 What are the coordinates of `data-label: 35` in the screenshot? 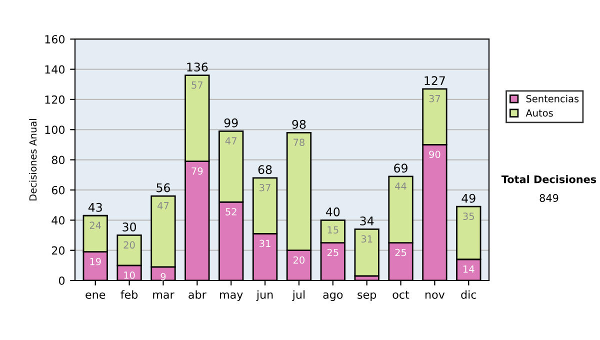 It's located at (468, 216).